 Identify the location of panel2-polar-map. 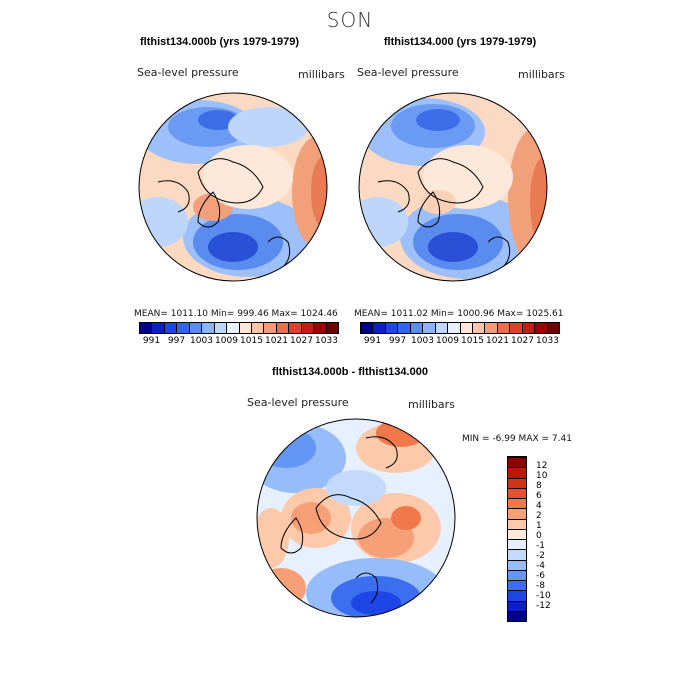
(453, 187).